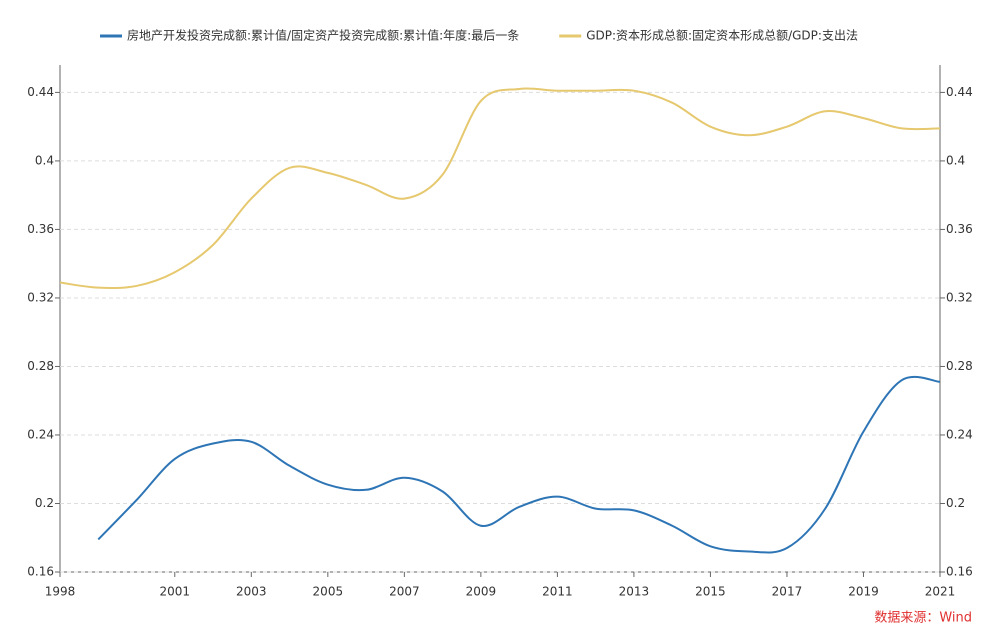  What do you see at coordinates (323, 35) in the screenshot?
I see `legend-label: 房地产开发投资完成额:累计值/固定资产投资完成额:累计值:年度:最后一条` at bounding box center [323, 35].